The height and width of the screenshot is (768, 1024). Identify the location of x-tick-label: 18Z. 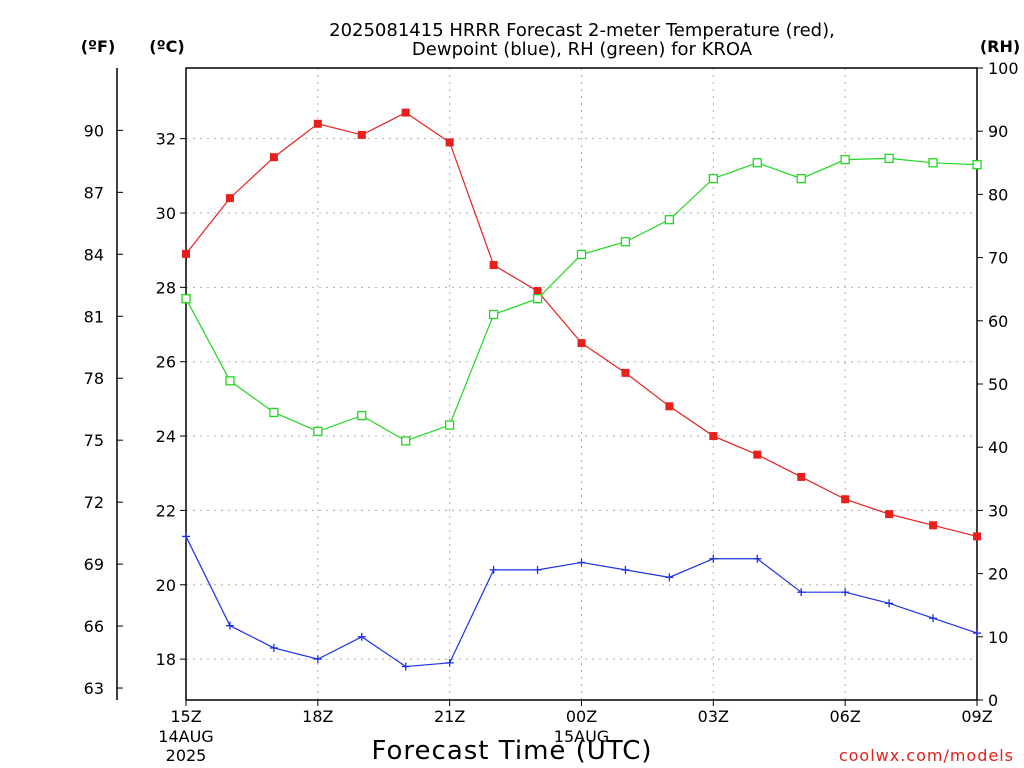
(317, 716).